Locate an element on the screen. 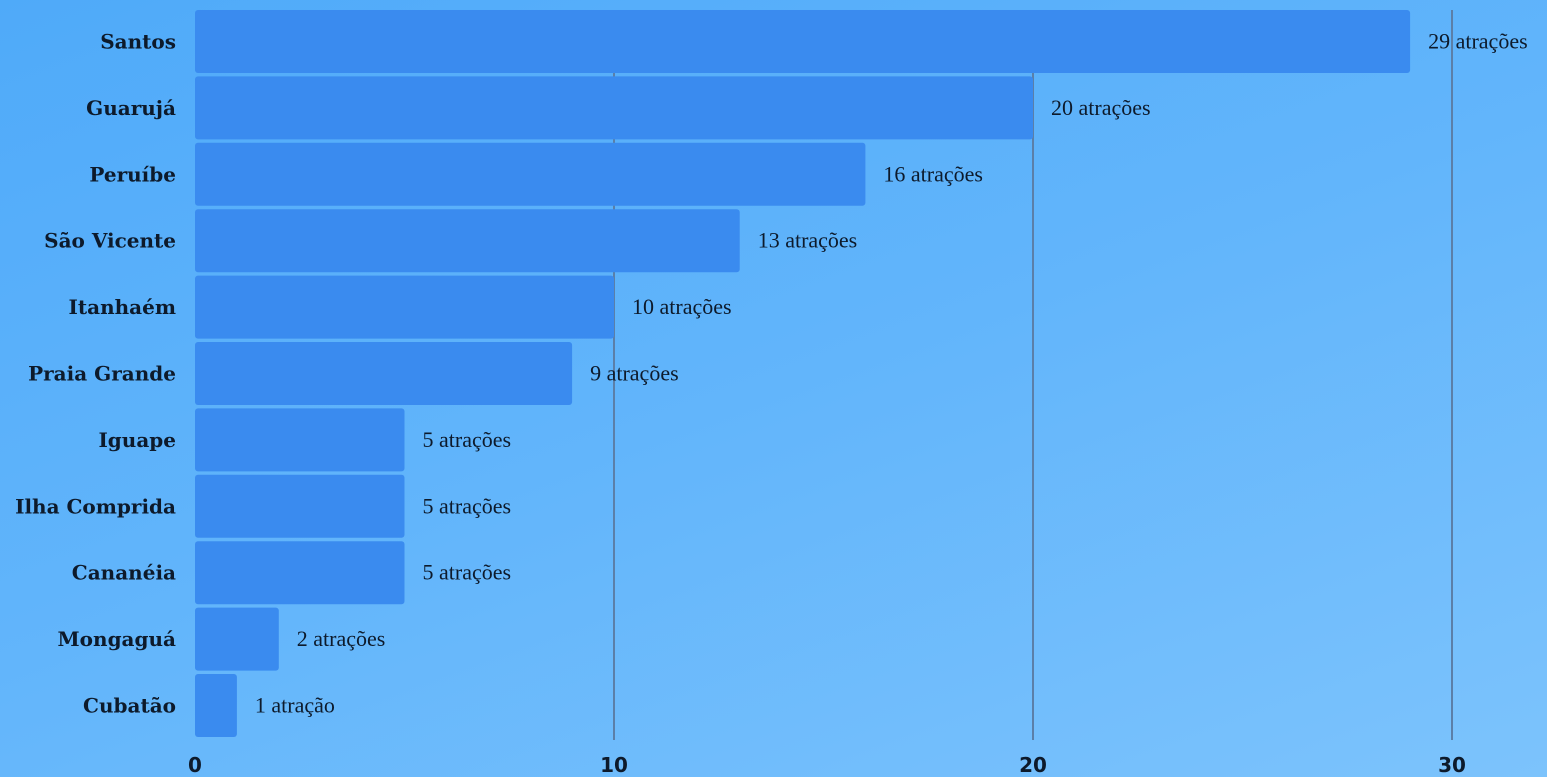 The image size is (1547, 777). value-label: 2 atrações is located at coordinates (341, 638).